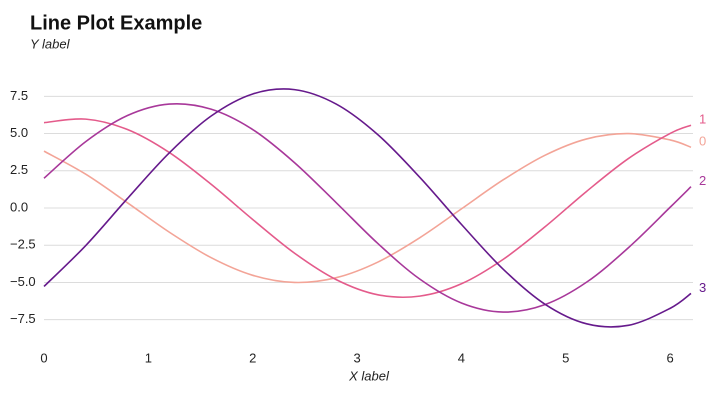 This screenshot has width=720, height=400. I want to click on x-tick-label: 0, so click(43, 357).